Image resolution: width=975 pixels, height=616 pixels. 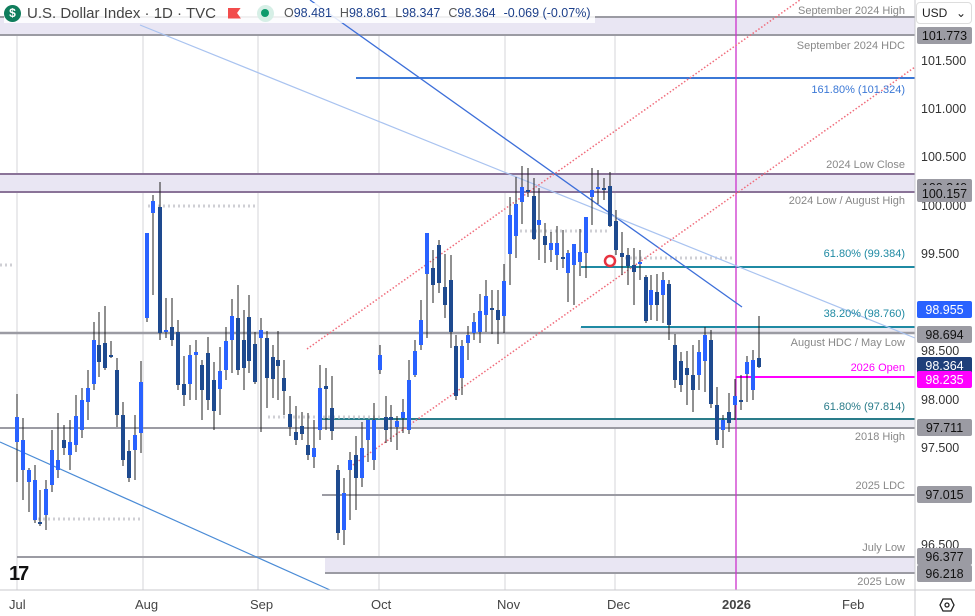 I want to click on level-label: September 2024 High, so click(x=851, y=11).